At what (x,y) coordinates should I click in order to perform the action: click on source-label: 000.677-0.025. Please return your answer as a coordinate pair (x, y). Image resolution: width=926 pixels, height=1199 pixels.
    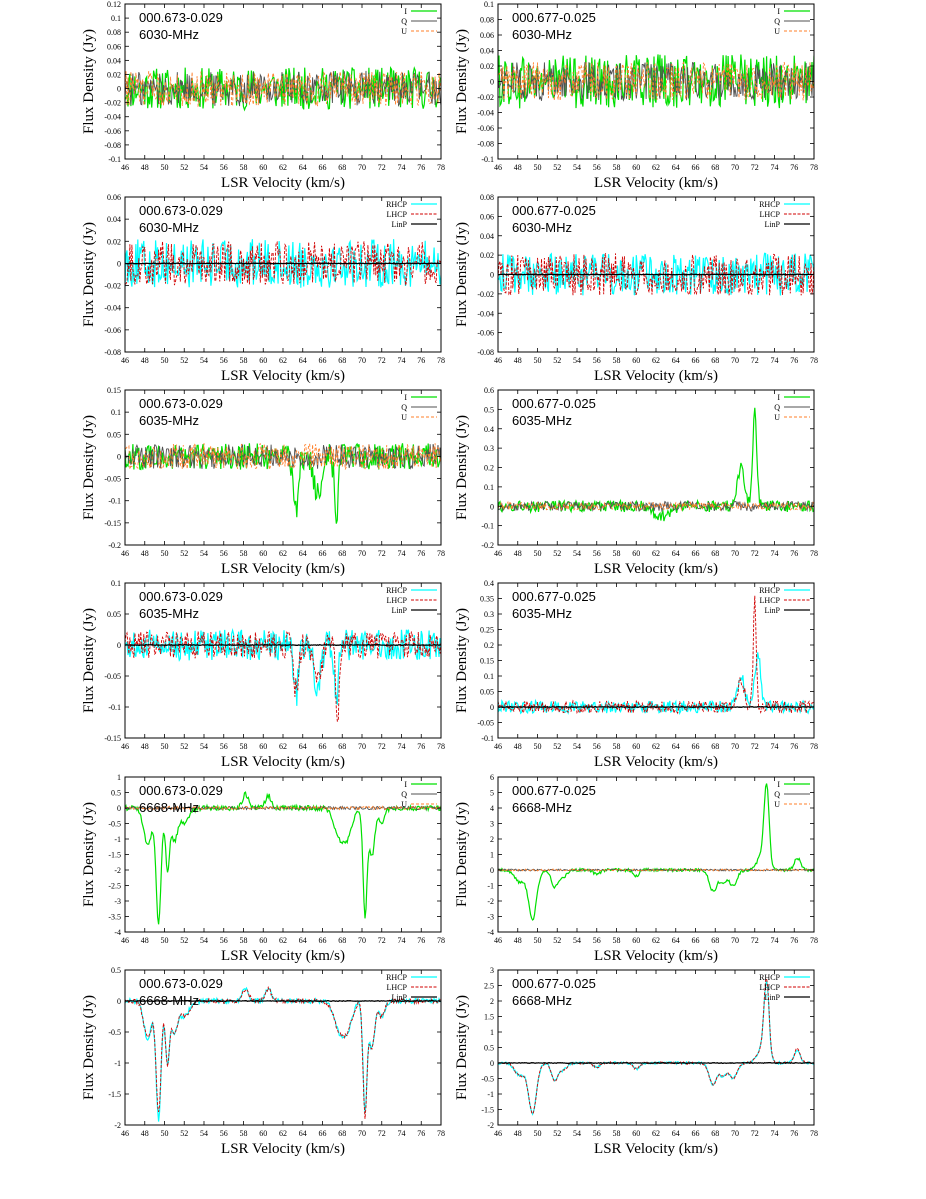
    Looking at the image, I should click on (554, 210).